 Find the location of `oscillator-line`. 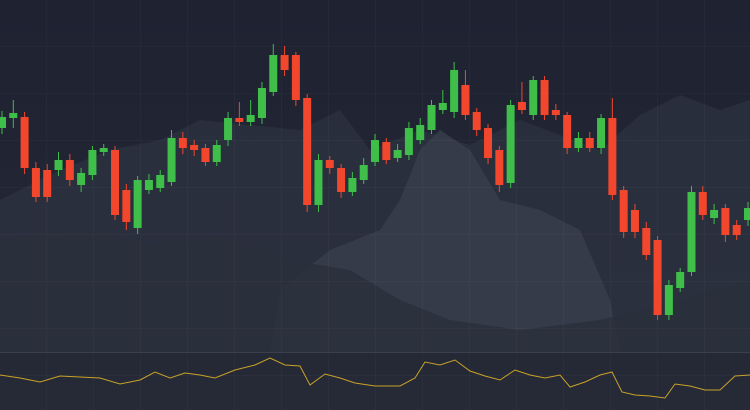

oscillator-line is located at coordinates (375, 378).